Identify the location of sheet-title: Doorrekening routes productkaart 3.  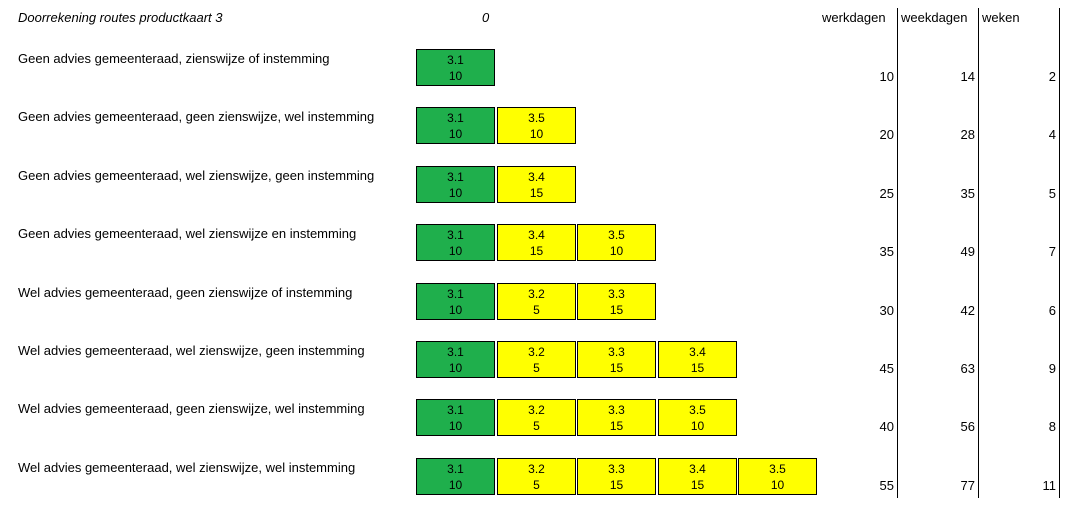
(120, 17).